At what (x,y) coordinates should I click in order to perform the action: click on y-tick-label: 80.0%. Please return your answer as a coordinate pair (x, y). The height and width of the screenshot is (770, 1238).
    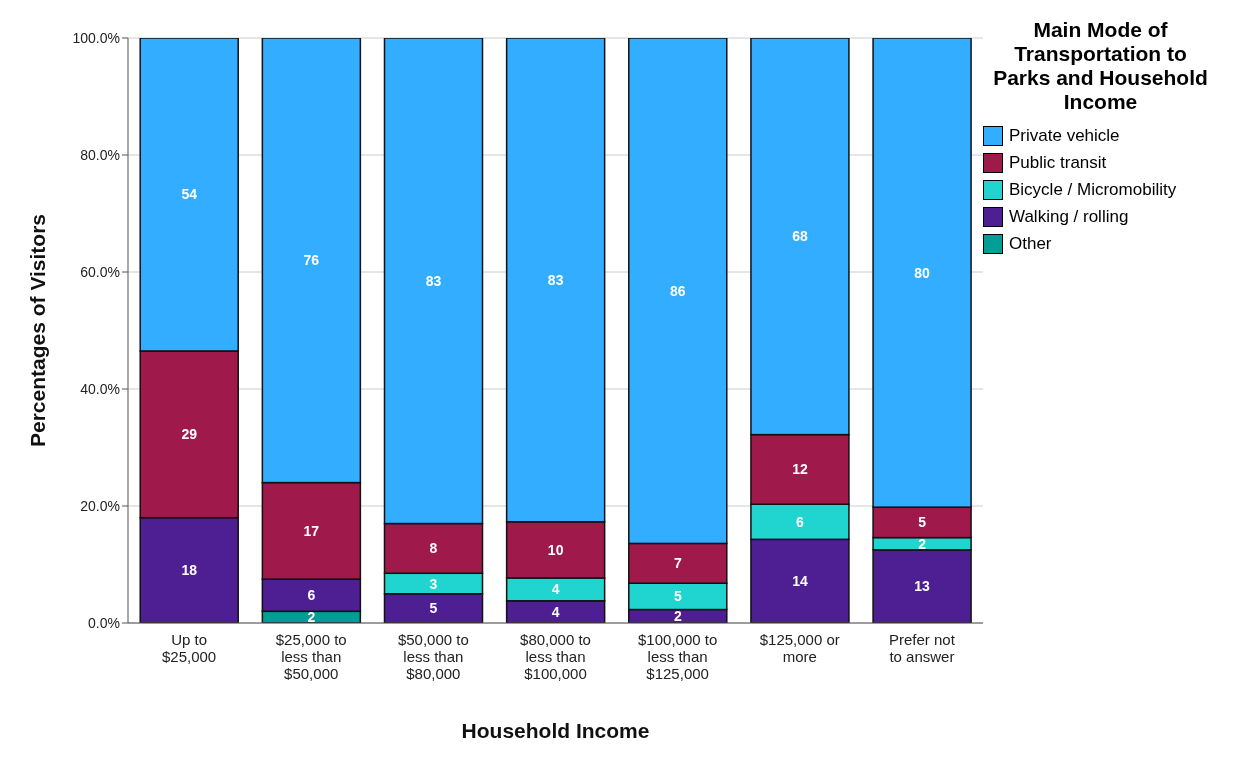
    Looking at the image, I should click on (100, 154).